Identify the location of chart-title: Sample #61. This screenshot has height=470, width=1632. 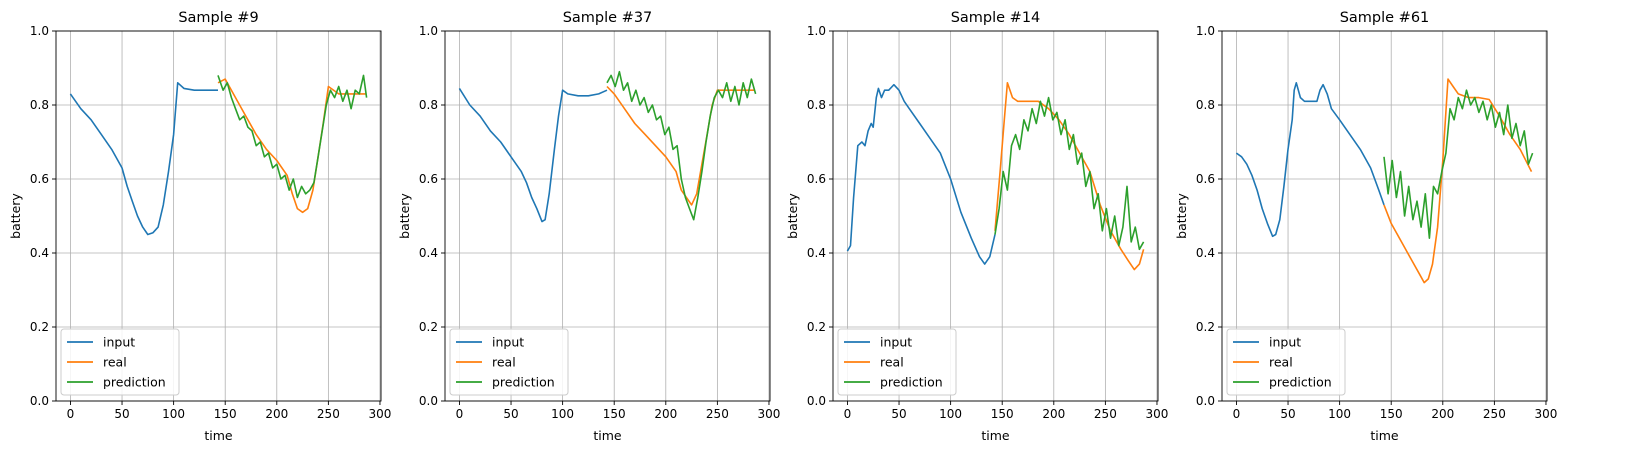
(1385, 18).